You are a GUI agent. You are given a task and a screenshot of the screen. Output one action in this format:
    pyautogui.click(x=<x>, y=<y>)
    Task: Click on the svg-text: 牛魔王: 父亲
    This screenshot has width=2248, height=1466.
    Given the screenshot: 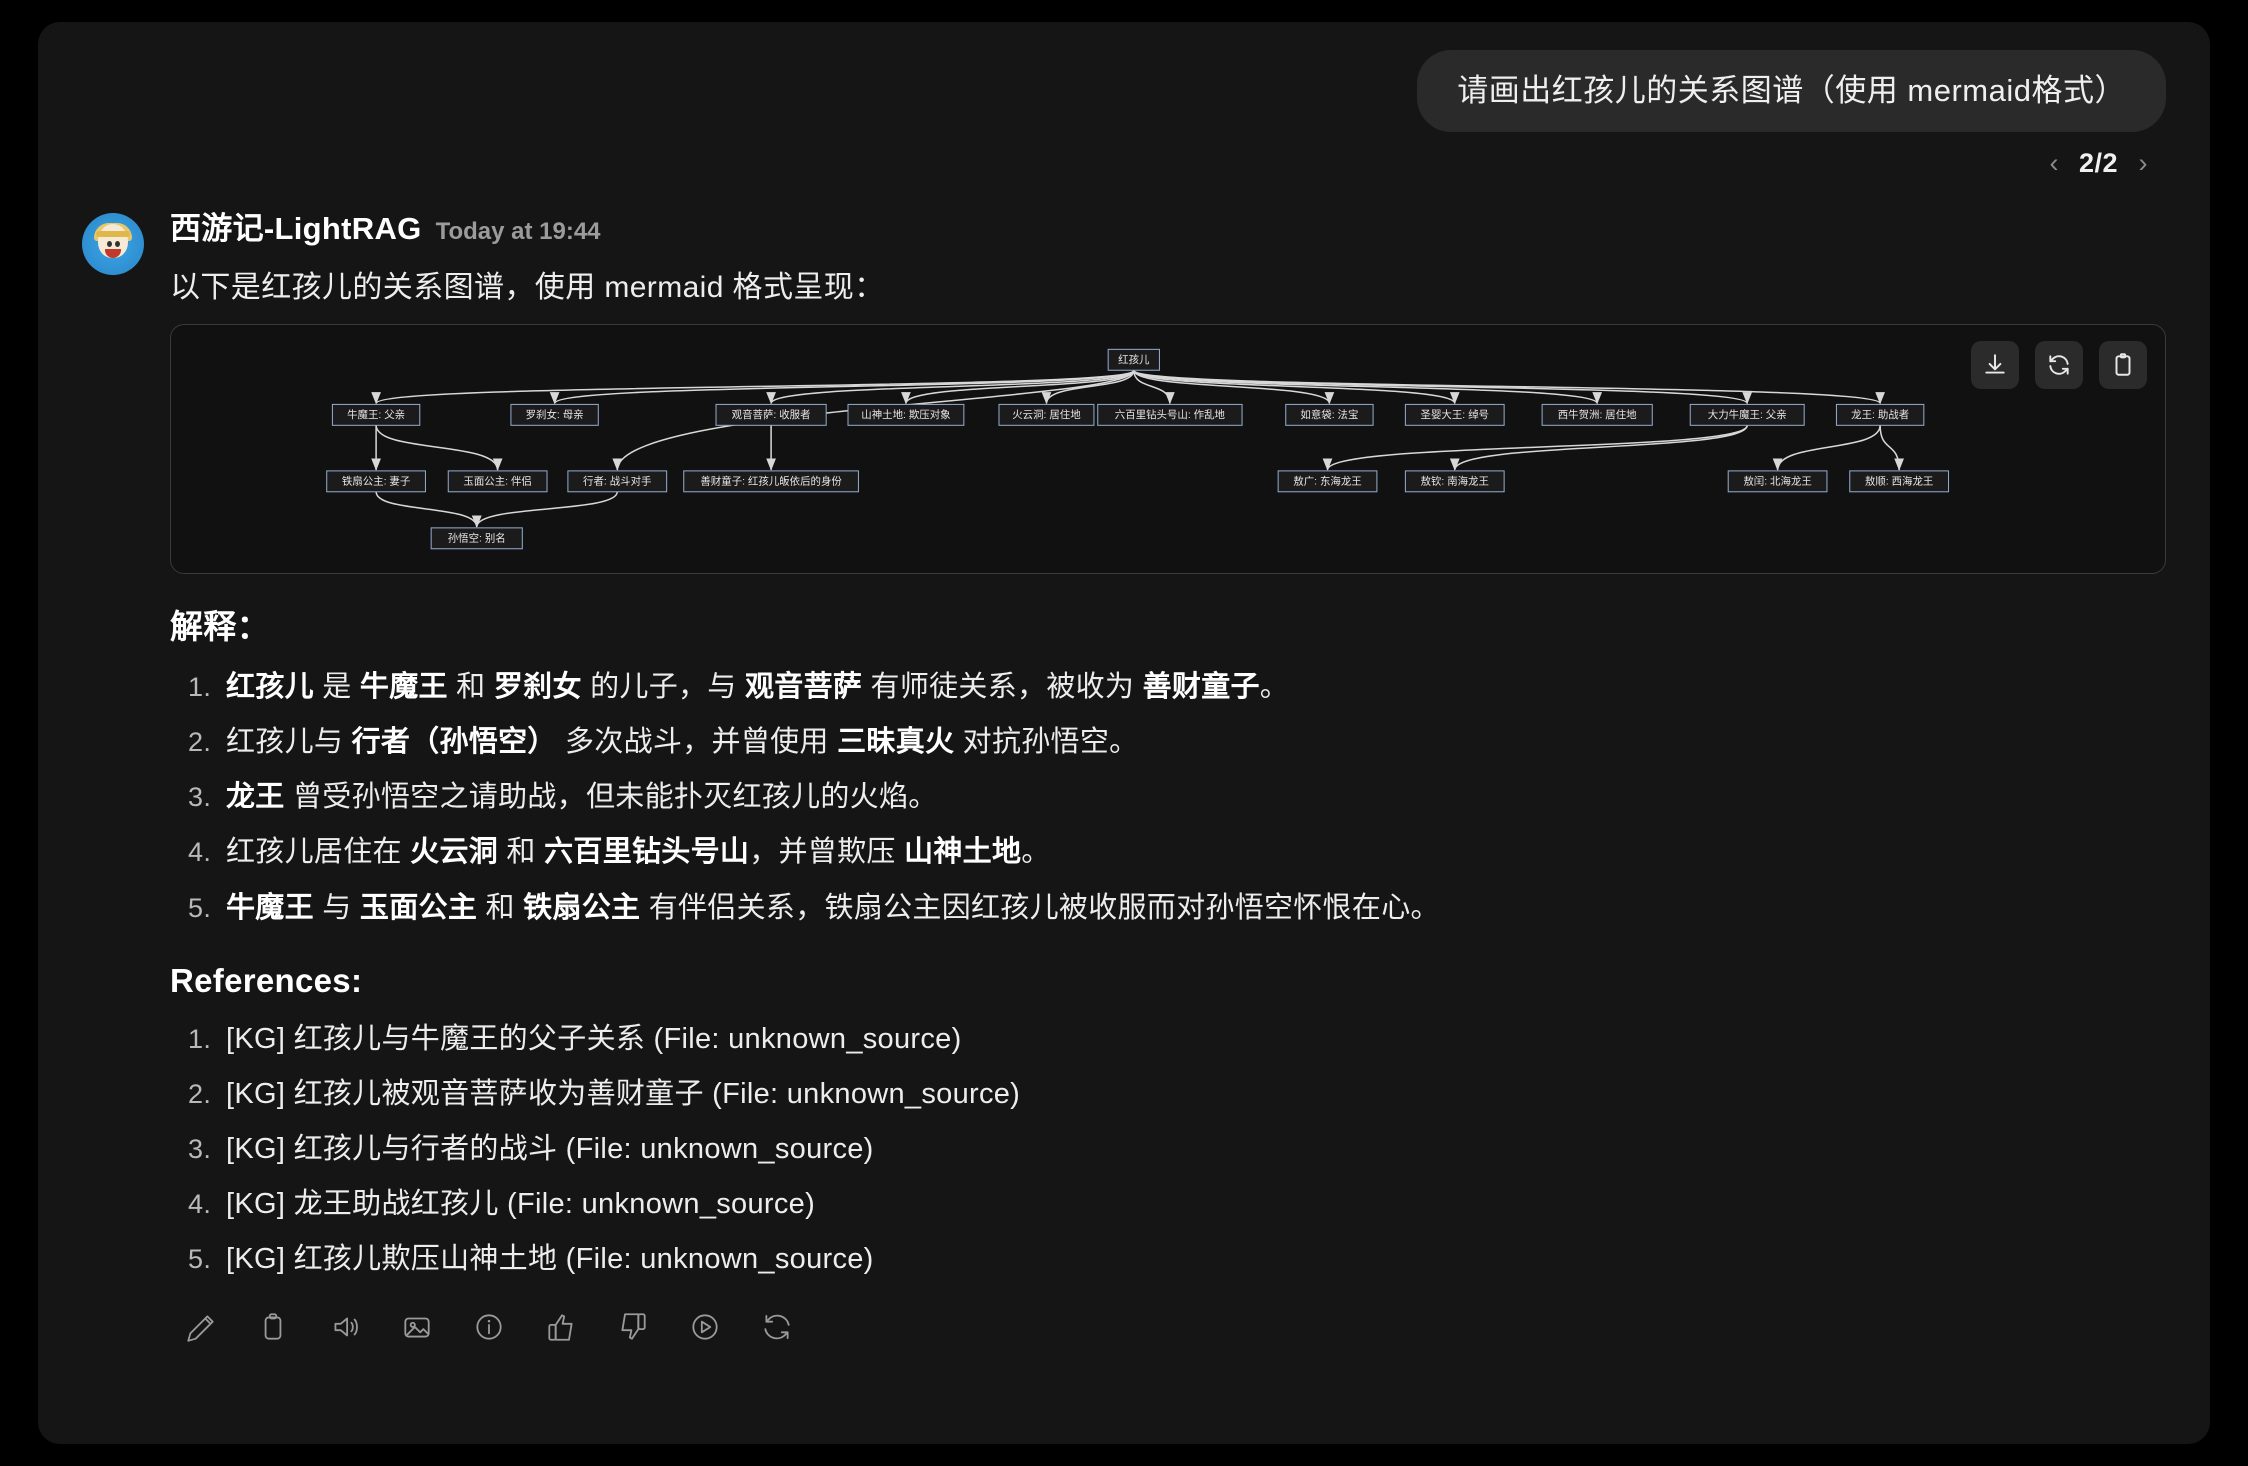 What is the action you would take?
    pyautogui.click(x=376, y=414)
    